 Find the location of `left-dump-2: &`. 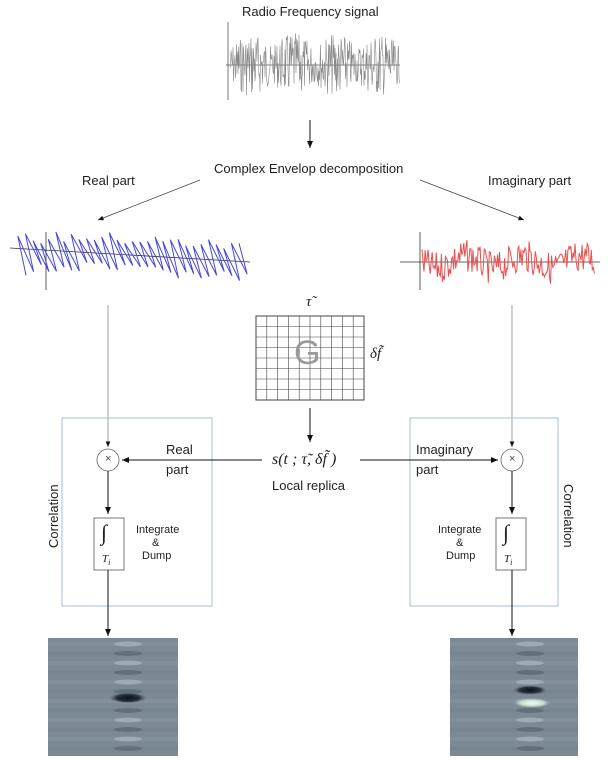

left-dump-2: & is located at coordinates (156, 543).